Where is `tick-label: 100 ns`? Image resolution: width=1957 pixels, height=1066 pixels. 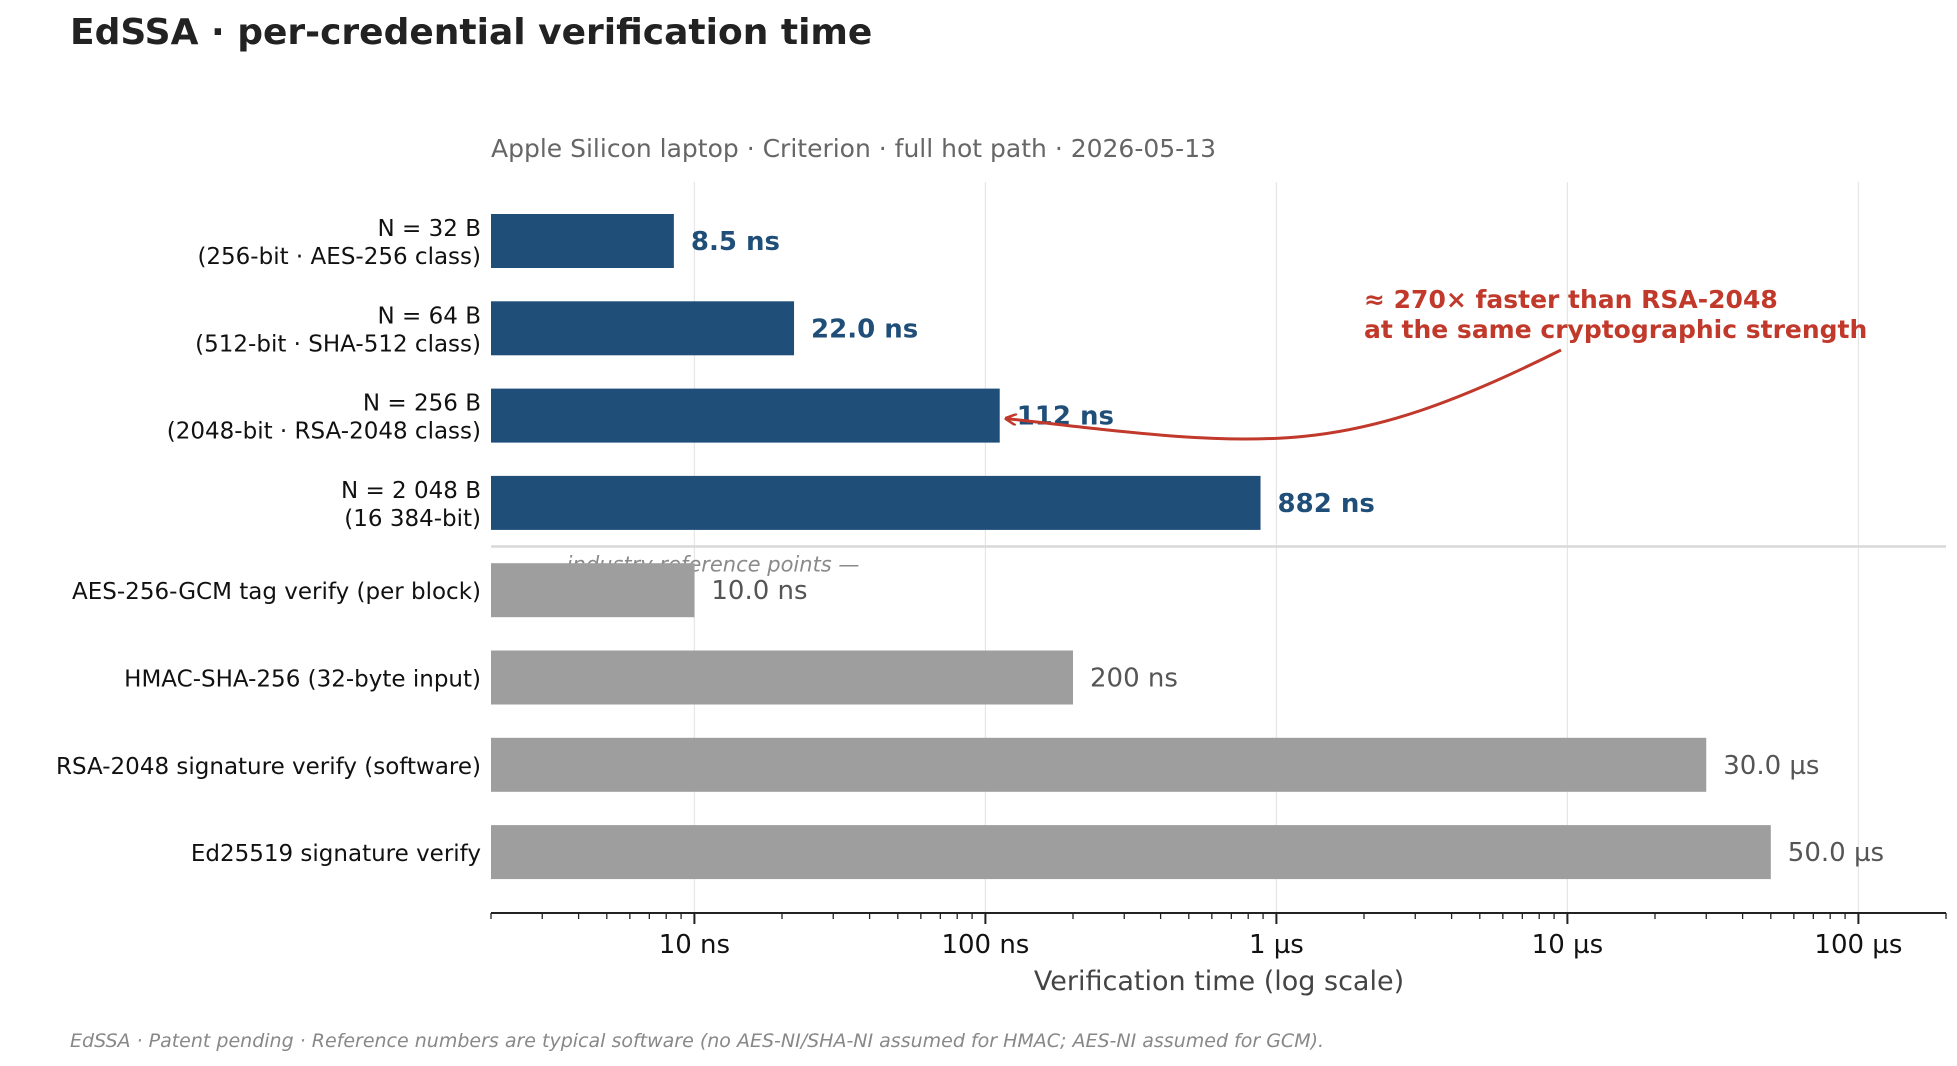
tick-label: 100 ns is located at coordinates (985, 945).